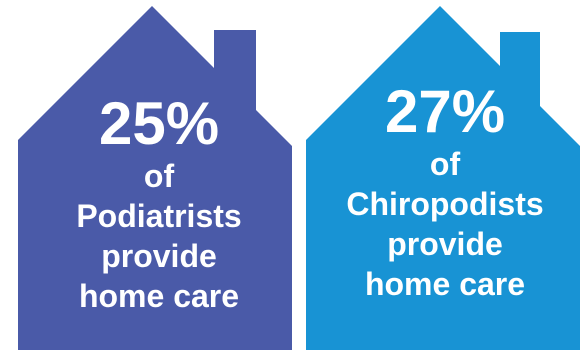  Describe the element at coordinates (445, 164) in the screenshot. I see `chiropodists-line-1: of` at that location.